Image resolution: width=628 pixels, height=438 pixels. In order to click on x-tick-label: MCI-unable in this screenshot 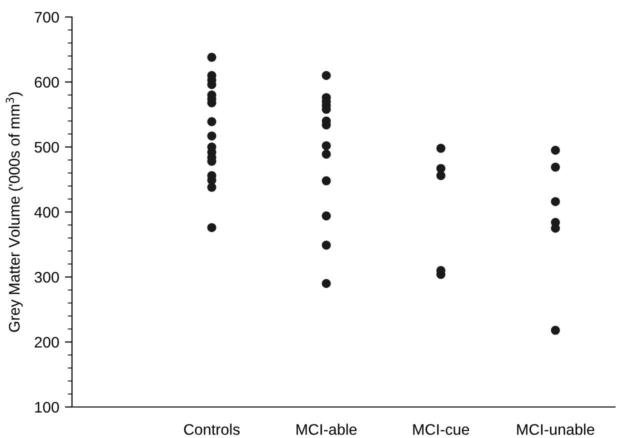, I will do `click(555, 429)`.